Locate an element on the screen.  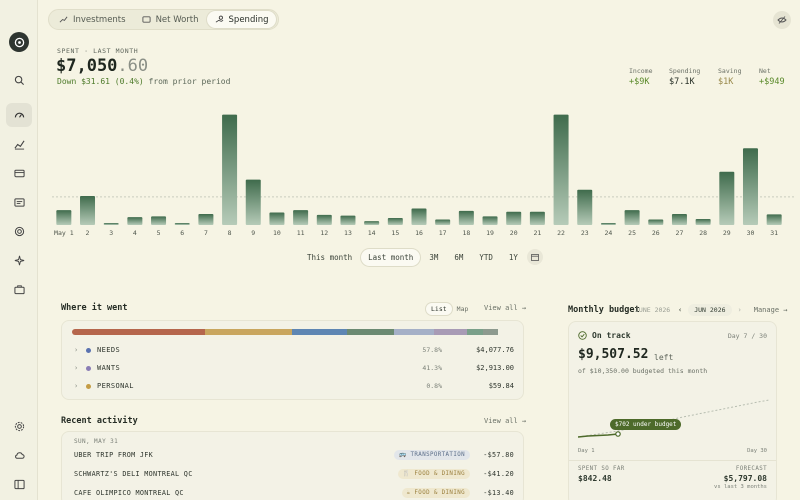
tab-label: Spending is located at coordinates (248, 19).